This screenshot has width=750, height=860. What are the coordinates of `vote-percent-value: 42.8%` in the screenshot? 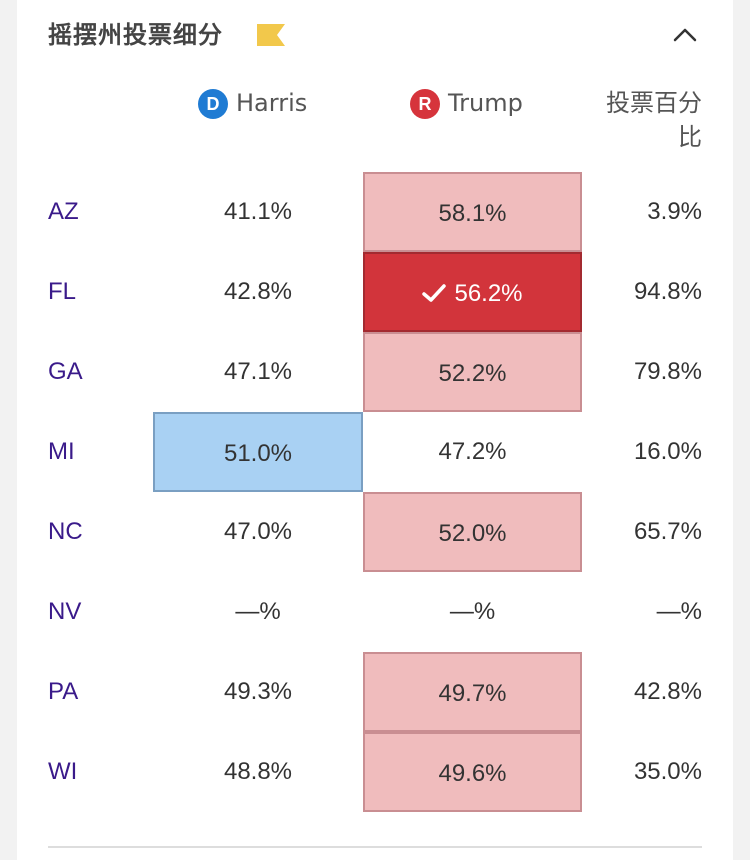 It's located at (667, 691).